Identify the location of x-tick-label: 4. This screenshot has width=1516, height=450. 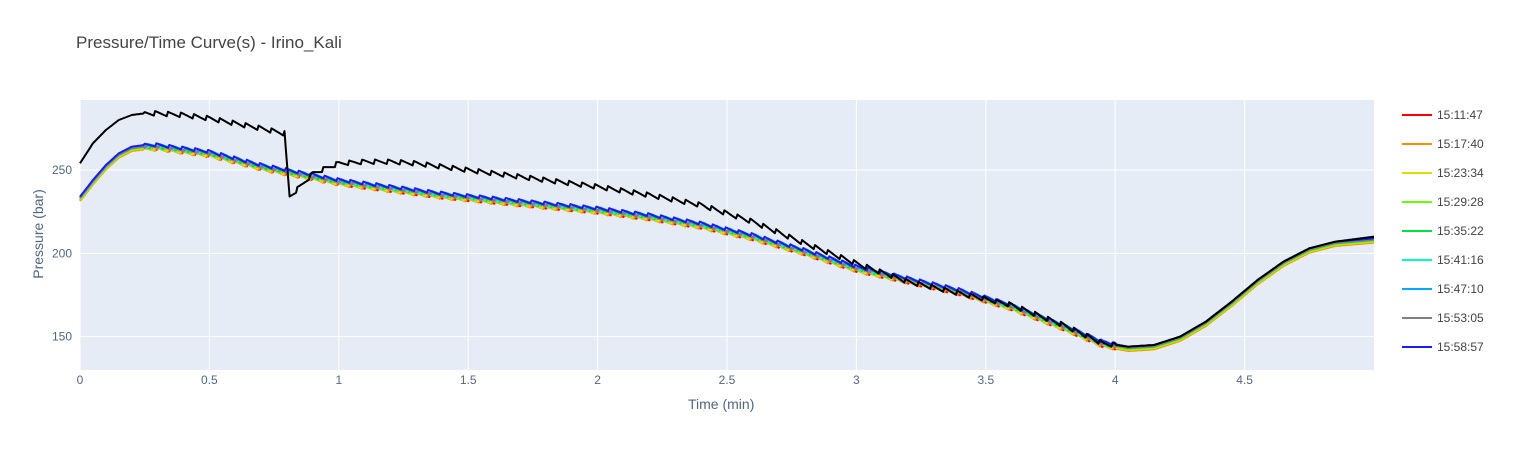
(1115, 380).